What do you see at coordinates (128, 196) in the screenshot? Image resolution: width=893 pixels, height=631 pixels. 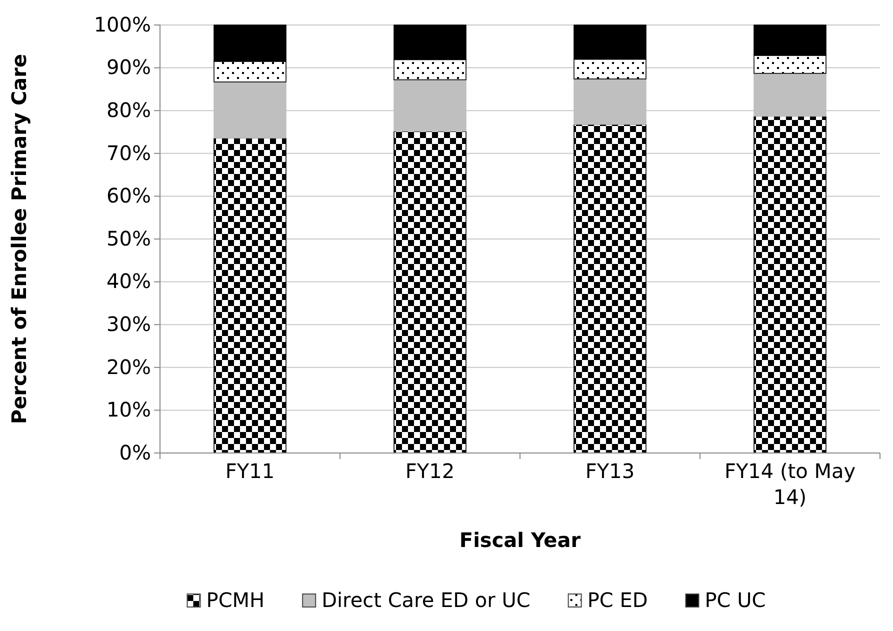 I see `y-tick-label: 60%` at bounding box center [128, 196].